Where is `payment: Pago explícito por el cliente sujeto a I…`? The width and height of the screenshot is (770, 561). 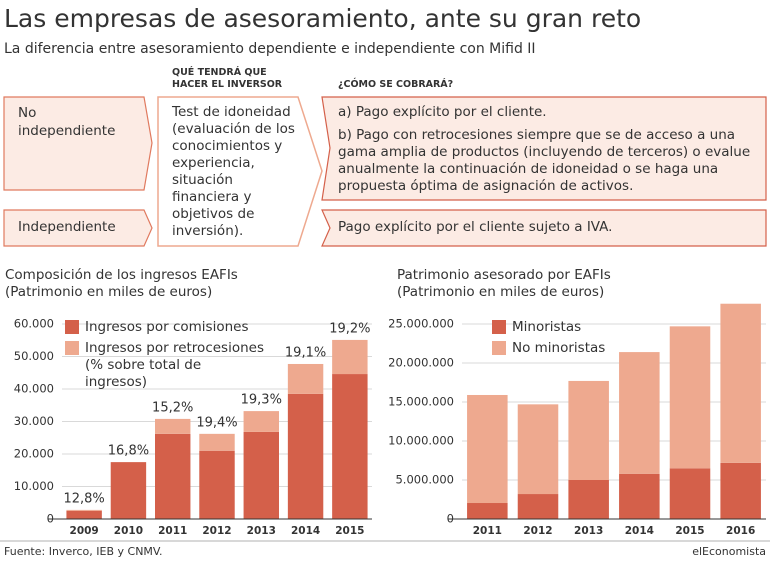 payment: Pago explícito por el cliente sujeto a I… is located at coordinates (475, 227).